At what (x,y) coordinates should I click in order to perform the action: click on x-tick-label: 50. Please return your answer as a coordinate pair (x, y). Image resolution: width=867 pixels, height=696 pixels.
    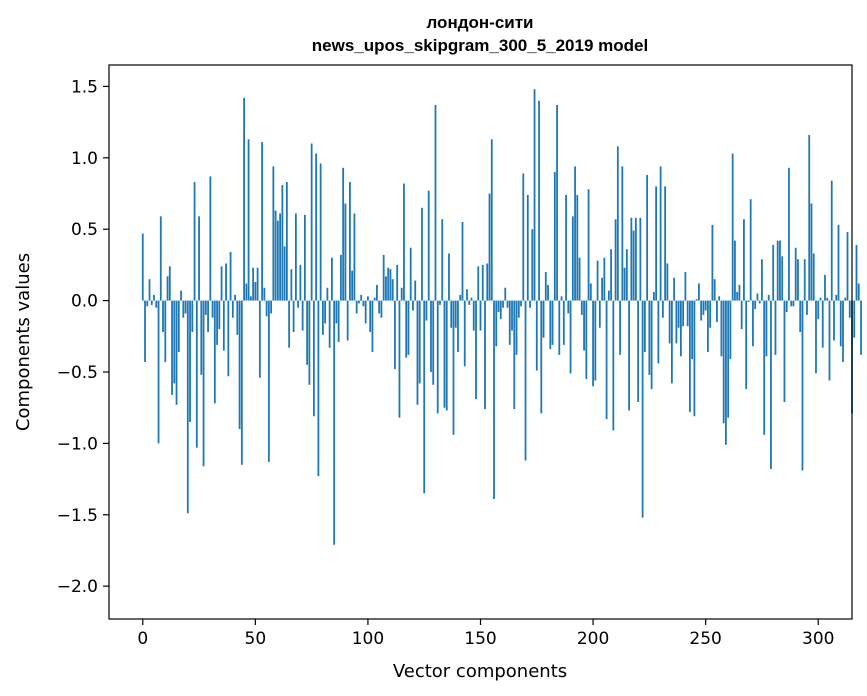
    Looking at the image, I should click on (256, 639).